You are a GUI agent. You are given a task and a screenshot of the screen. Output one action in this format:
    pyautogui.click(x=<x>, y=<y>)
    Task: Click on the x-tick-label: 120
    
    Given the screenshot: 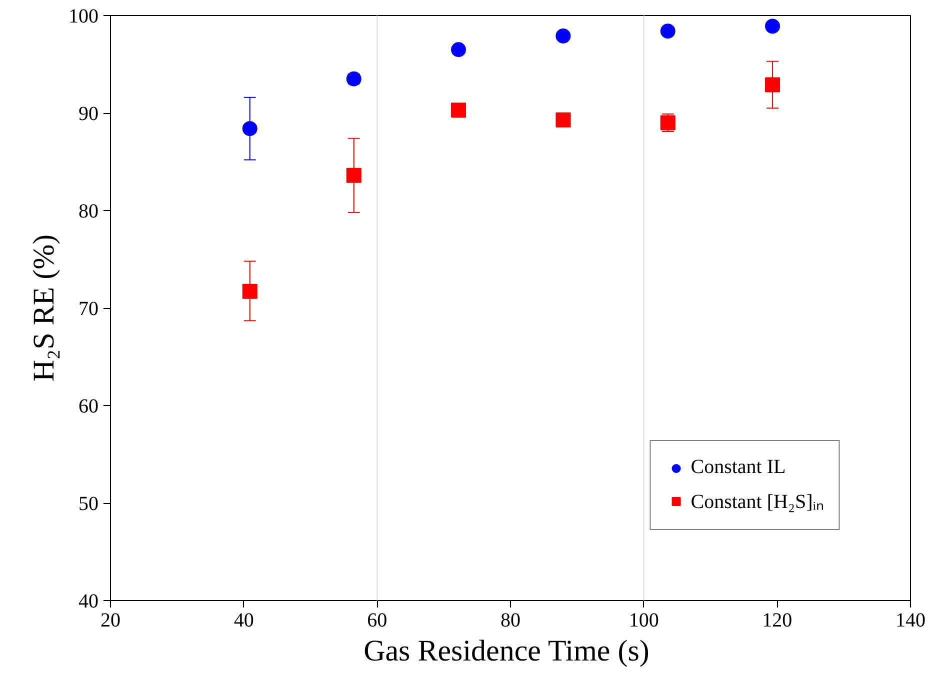 What is the action you would take?
    pyautogui.click(x=777, y=621)
    